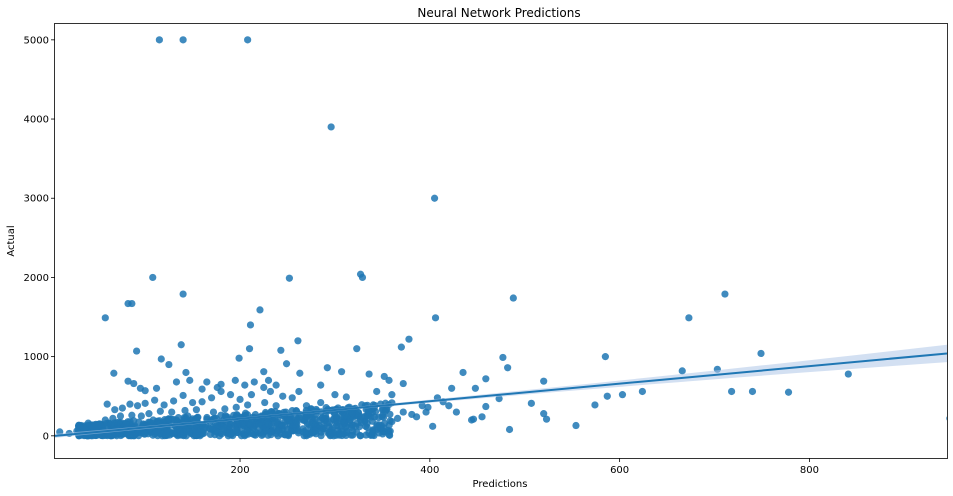  Describe the element at coordinates (36, 278) in the screenshot. I see `y-tick-label: 2000` at that location.